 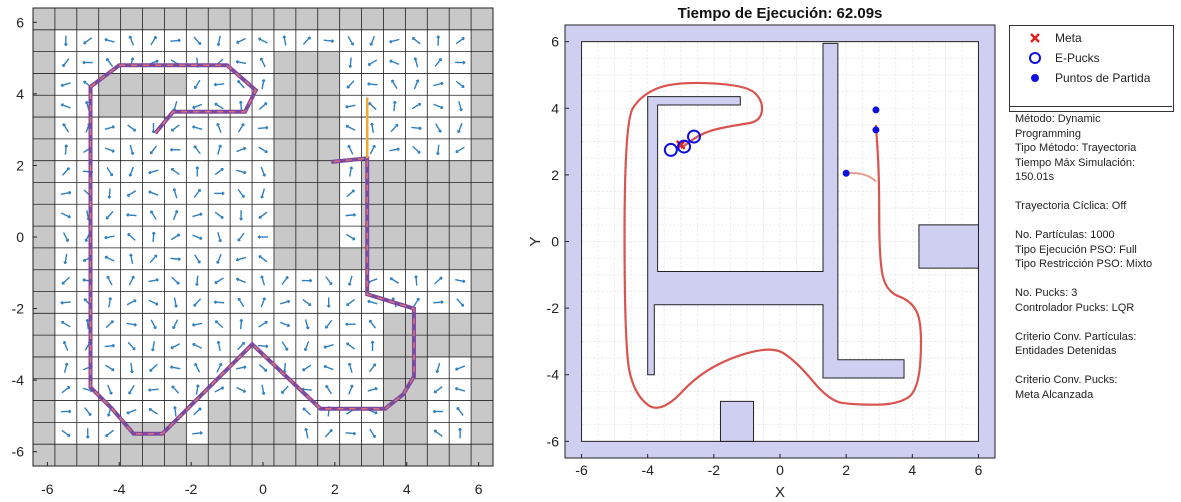 What do you see at coordinates (335, 489) in the screenshot?
I see `x-tick-label: 2` at bounding box center [335, 489].